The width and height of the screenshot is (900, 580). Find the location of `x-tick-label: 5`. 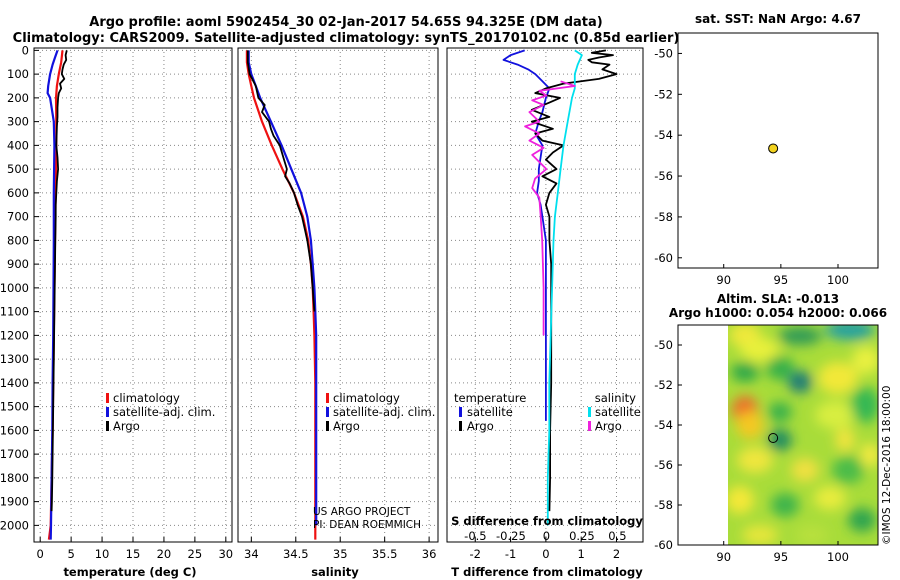

x-tick-label: 5 is located at coordinates (70, 554).